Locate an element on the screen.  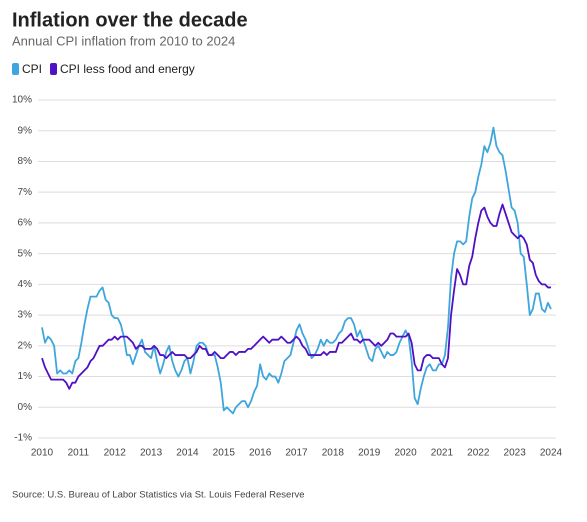
y-tick-label: -1% is located at coordinates (23, 438).